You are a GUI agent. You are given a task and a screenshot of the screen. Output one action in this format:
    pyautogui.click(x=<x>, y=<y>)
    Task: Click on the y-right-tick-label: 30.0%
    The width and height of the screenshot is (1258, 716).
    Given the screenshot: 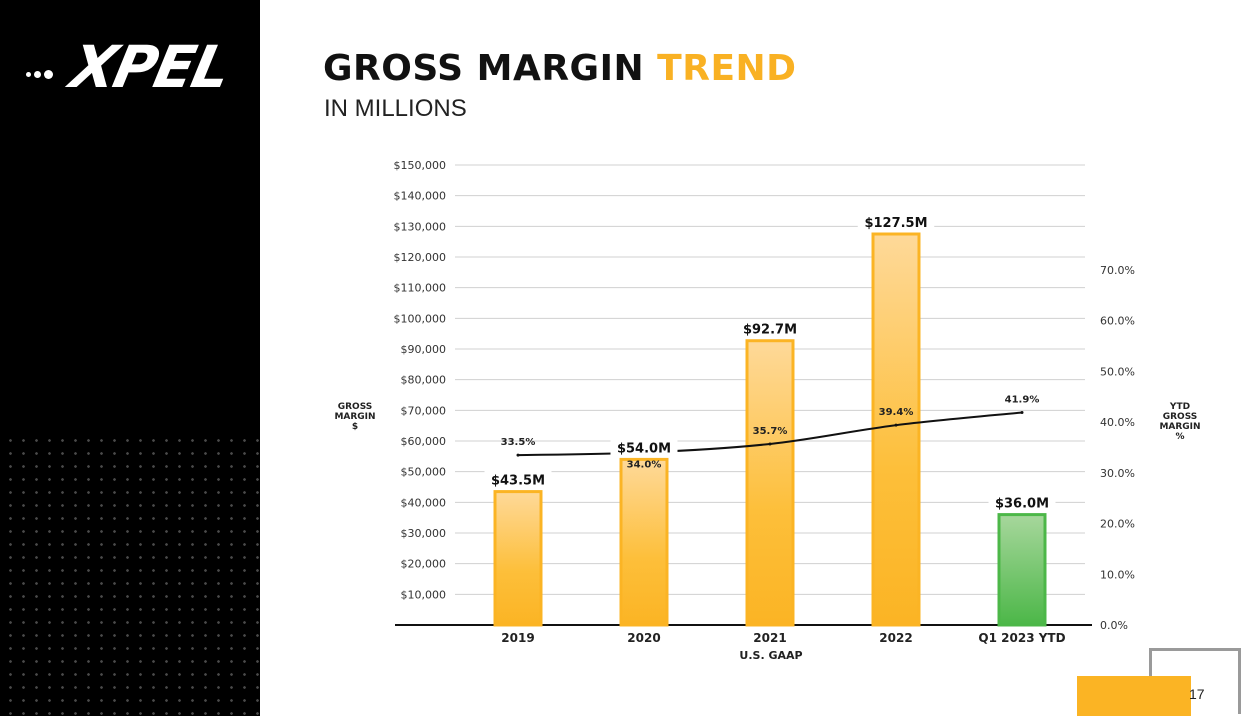 What is the action you would take?
    pyautogui.click(x=1117, y=473)
    